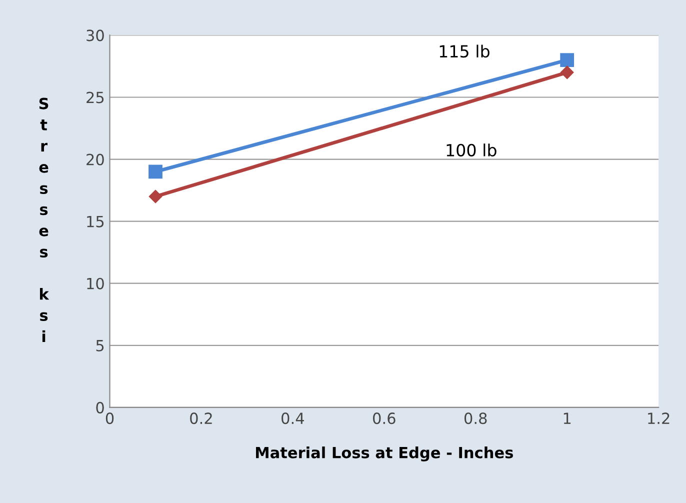 The height and width of the screenshot is (503, 686). I want to click on y-tick-label: 20, so click(95, 160).